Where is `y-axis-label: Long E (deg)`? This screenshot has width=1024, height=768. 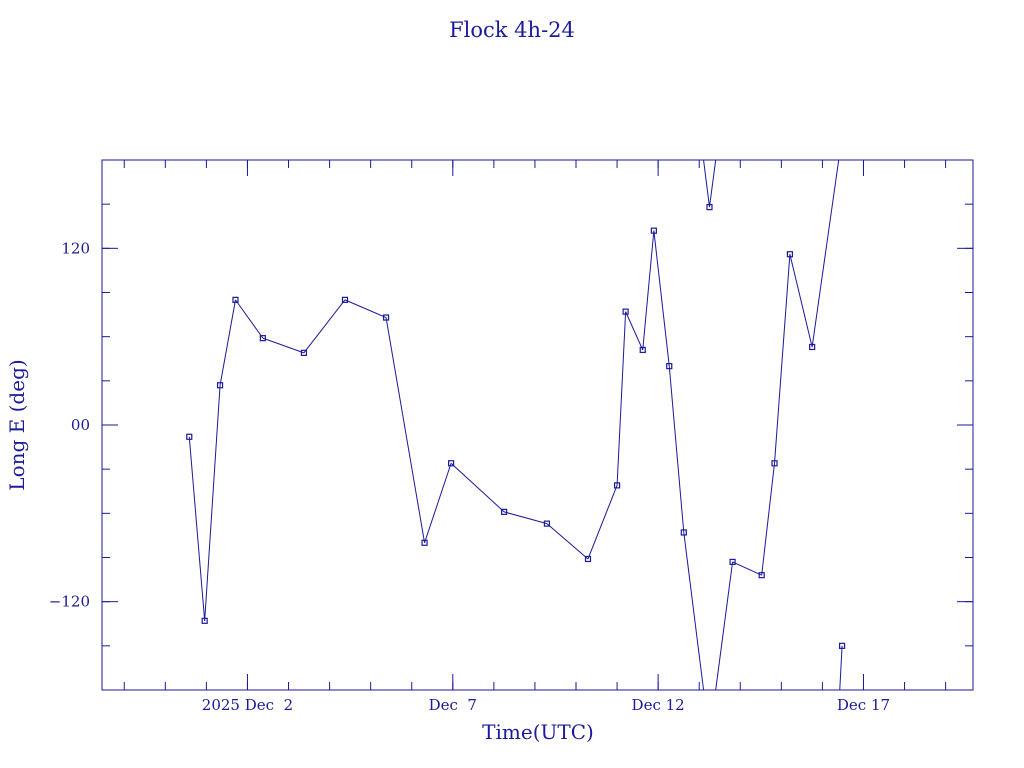 y-axis-label: Long E (deg) is located at coordinates (17, 424).